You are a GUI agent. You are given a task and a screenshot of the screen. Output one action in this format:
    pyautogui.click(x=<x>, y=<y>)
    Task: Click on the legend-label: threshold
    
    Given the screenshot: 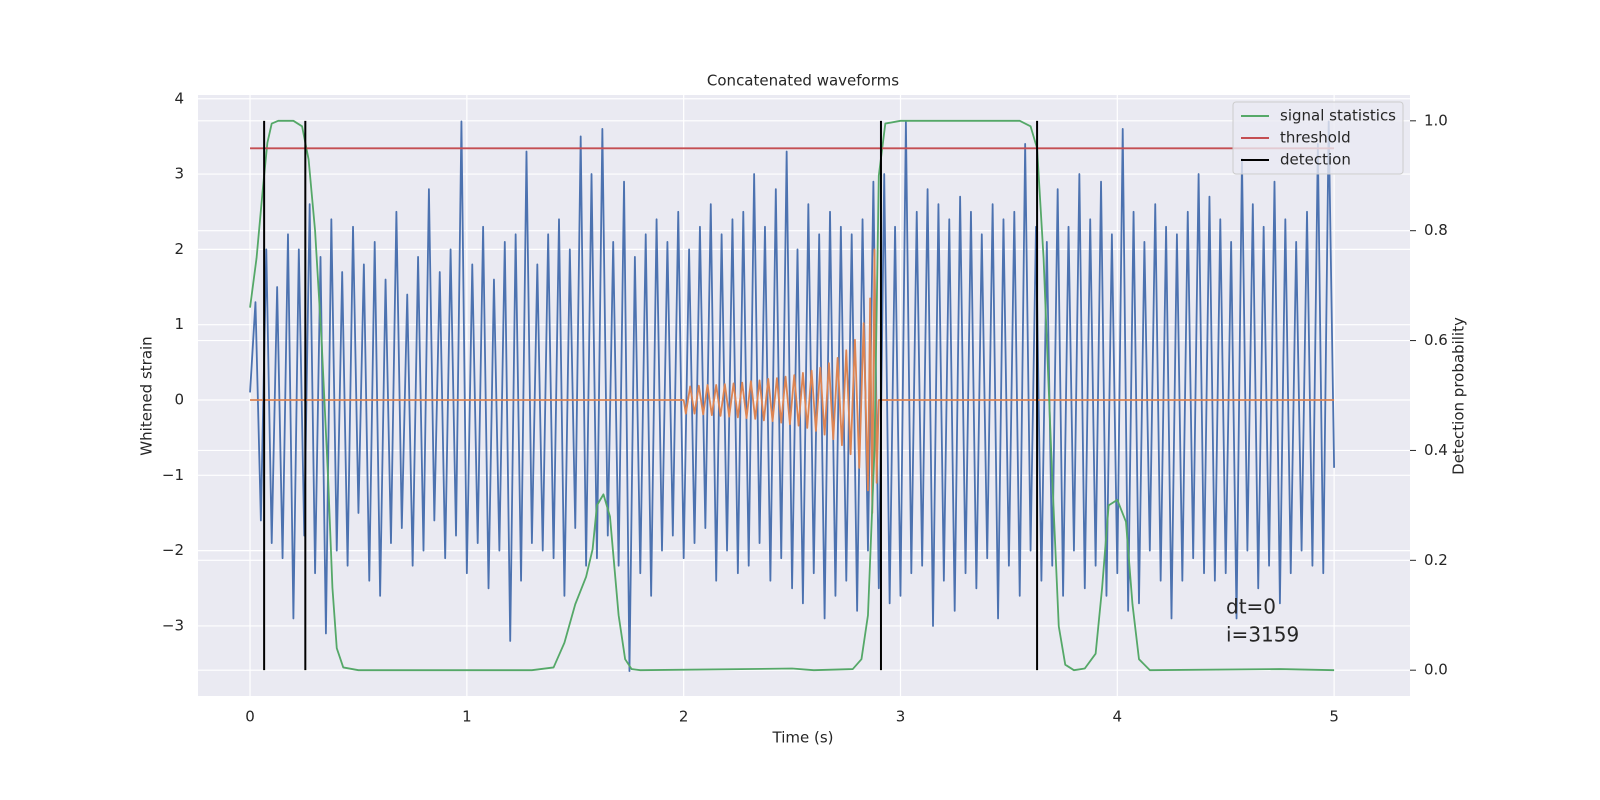 What is the action you would take?
    pyautogui.click(x=1315, y=138)
    